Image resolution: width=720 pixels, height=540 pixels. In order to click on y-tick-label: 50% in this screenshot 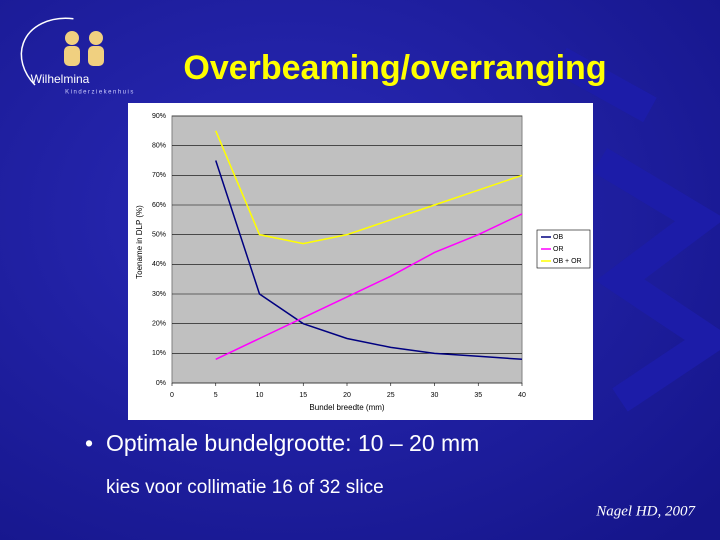, I will do `click(159, 235)`.